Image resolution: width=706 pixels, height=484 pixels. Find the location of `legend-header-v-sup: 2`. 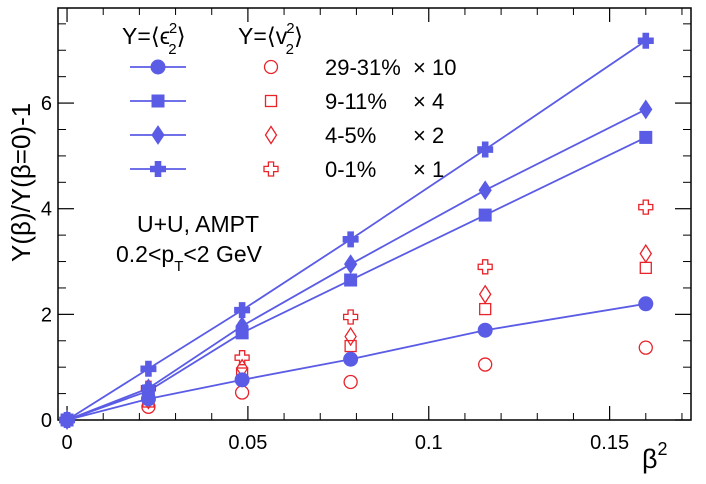

legend-header-v-sup: 2 is located at coordinates (290, 28).